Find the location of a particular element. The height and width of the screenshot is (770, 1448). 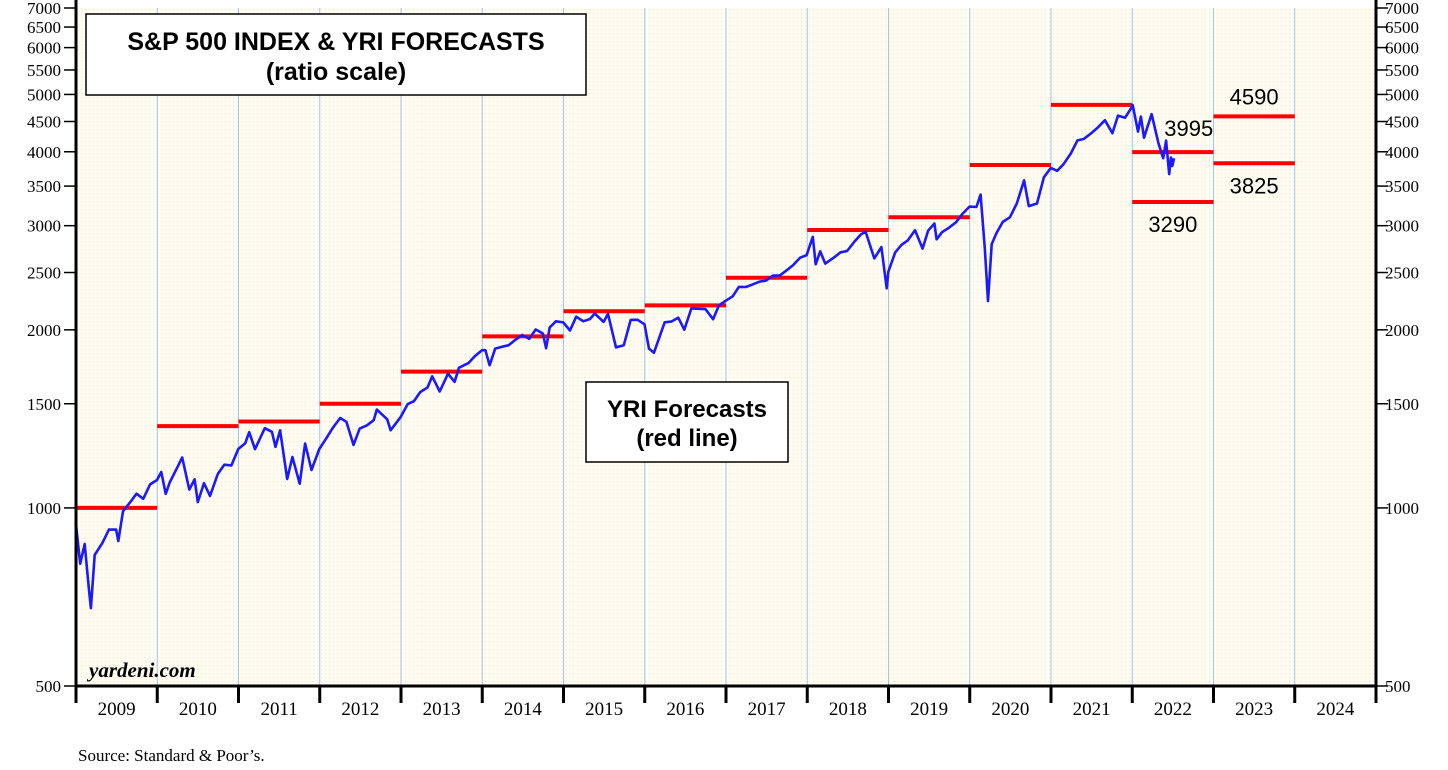

x-tick-label: 2010 is located at coordinates (198, 709).